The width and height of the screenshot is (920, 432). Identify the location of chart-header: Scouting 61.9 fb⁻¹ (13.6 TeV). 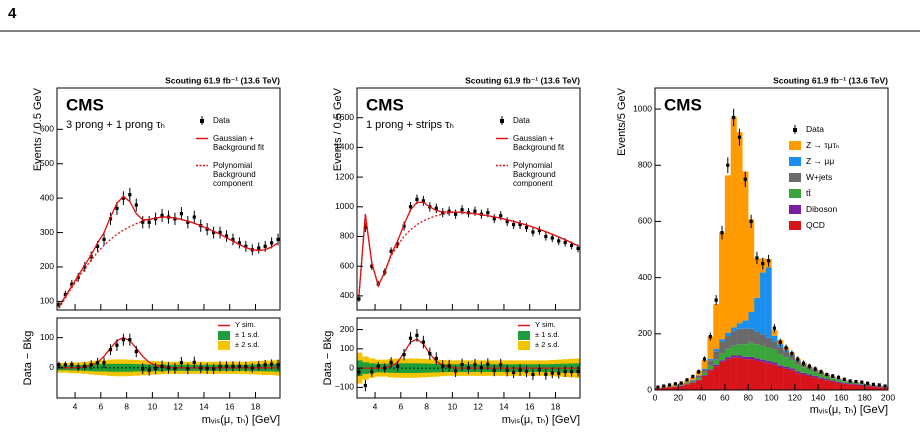
(522, 80).